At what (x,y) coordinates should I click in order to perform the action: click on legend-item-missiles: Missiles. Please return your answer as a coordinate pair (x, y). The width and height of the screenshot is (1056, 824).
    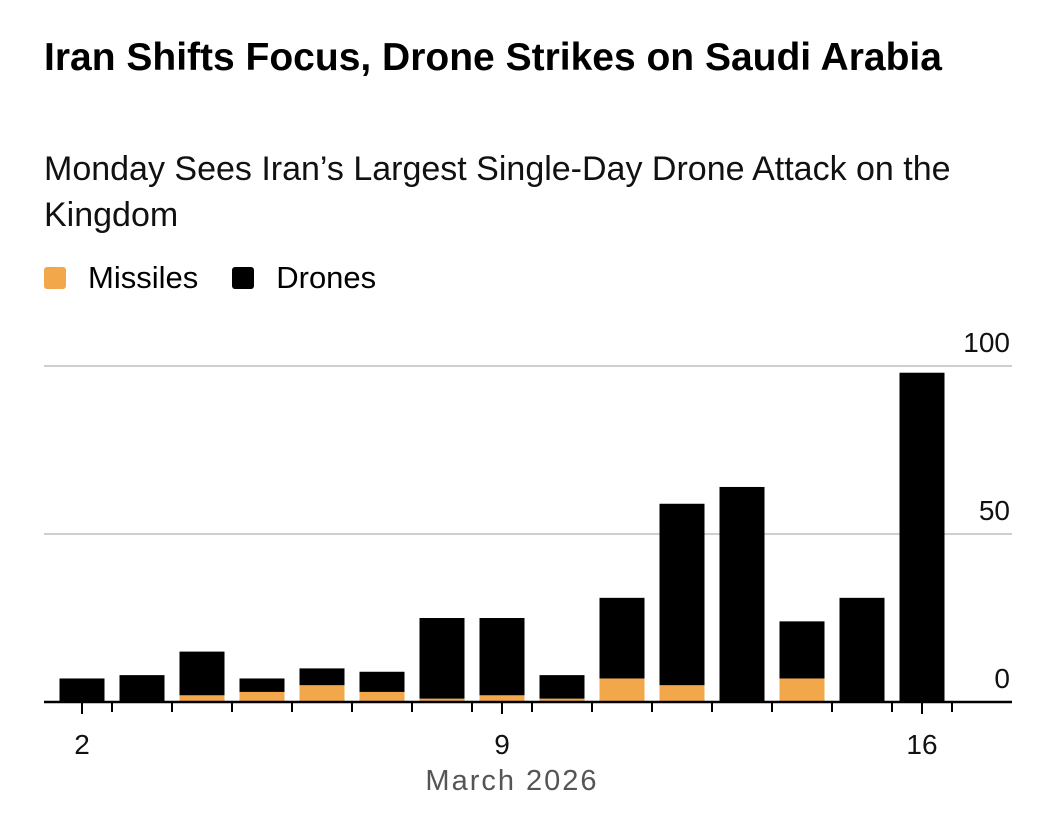
    Looking at the image, I should click on (121, 278).